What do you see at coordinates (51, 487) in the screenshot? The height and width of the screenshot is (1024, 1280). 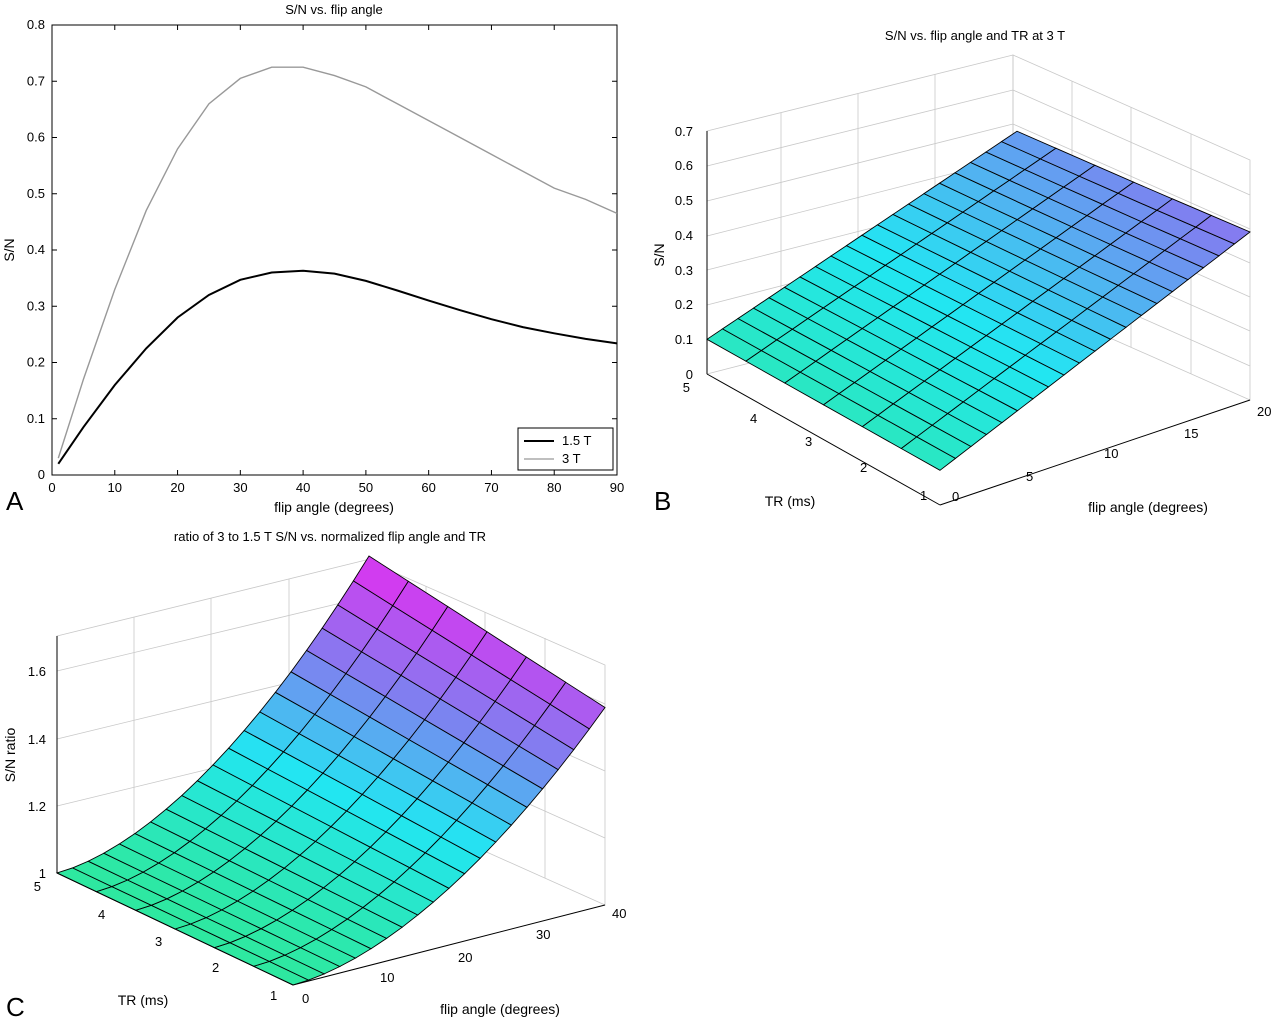 I see `panel-a-xtick-label: 0` at bounding box center [51, 487].